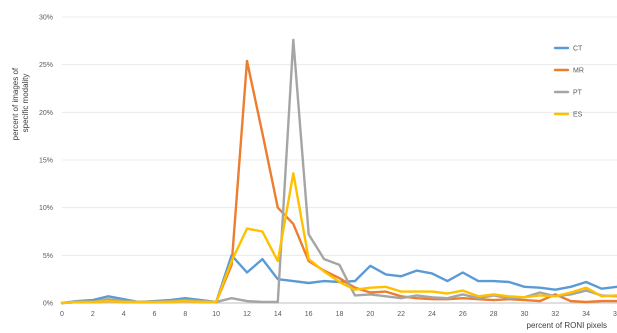 Image resolution: width=617 pixels, height=333 pixels. Describe the element at coordinates (578, 115) in the screenshot. I see `legend-label-es: ES` at that location.